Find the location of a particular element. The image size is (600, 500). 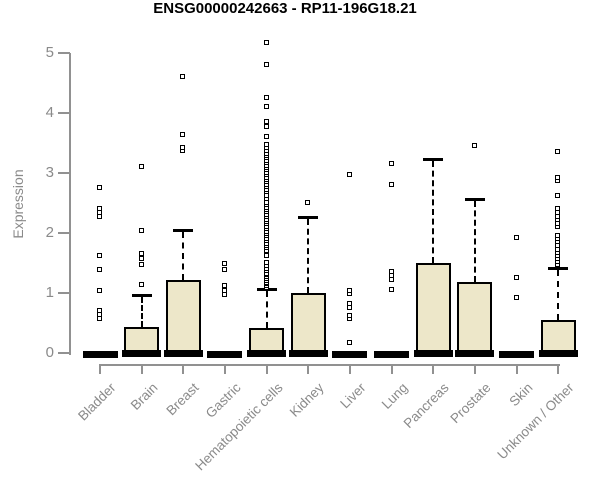

x-axis-category-label: Kidney is located at coordinates (307, 400).